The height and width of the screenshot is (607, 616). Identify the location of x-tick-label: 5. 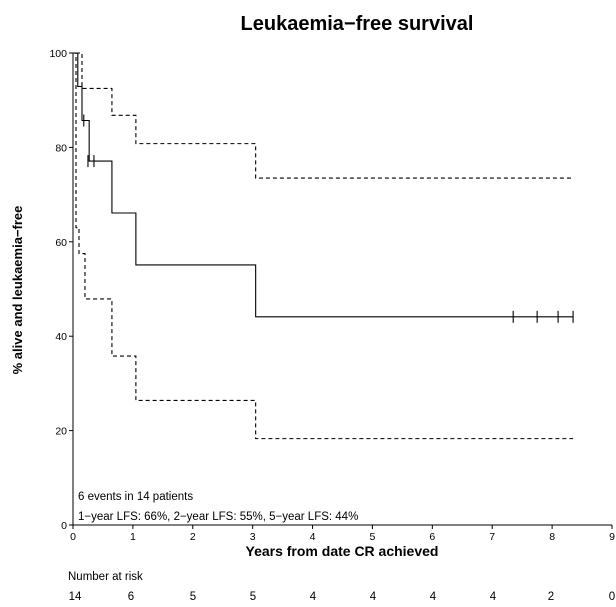
(373, 537).